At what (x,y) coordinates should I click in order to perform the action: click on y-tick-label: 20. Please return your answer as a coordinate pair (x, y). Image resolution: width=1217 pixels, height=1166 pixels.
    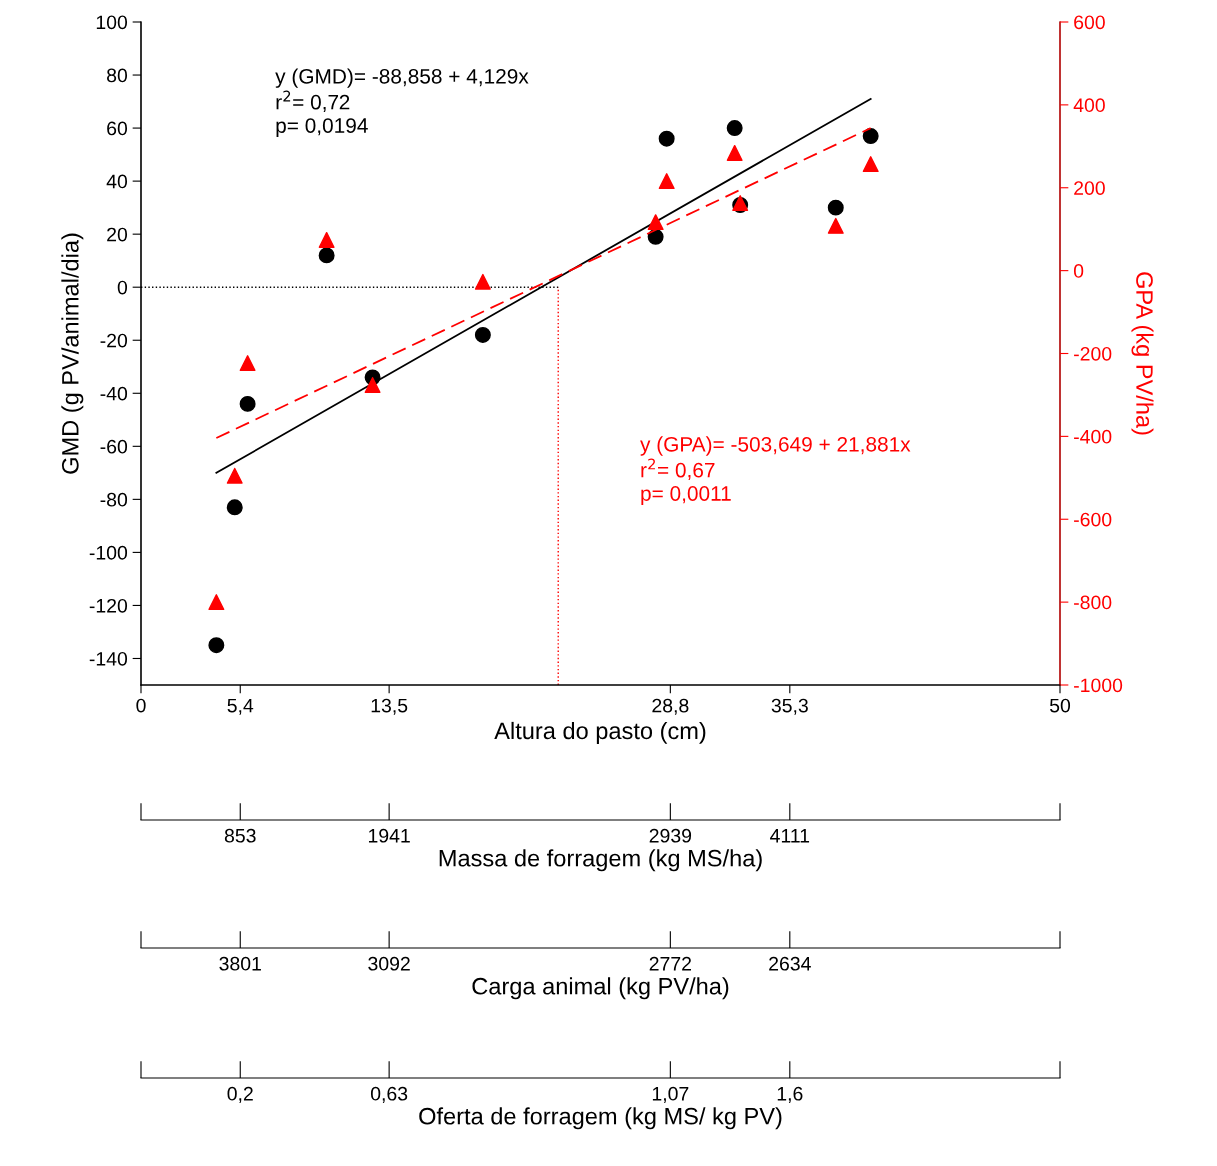
    Looking at the image, I should click on (117, 234).